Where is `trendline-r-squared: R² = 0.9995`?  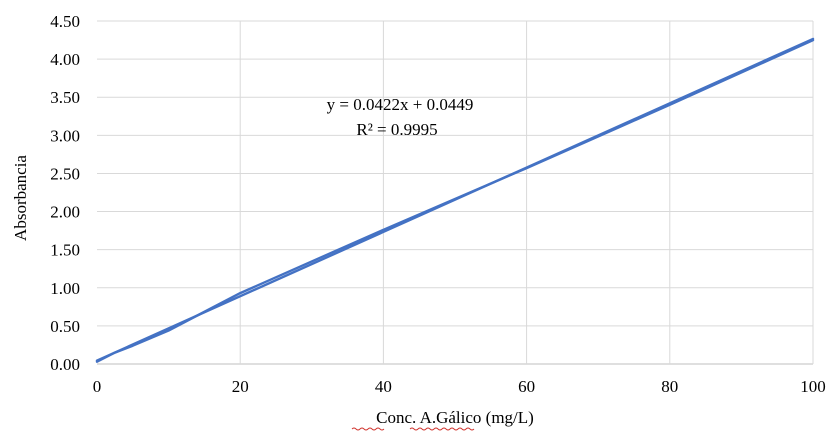 trendline-r-squared: R² = 0.9995 is located at coordinates (396, 129).